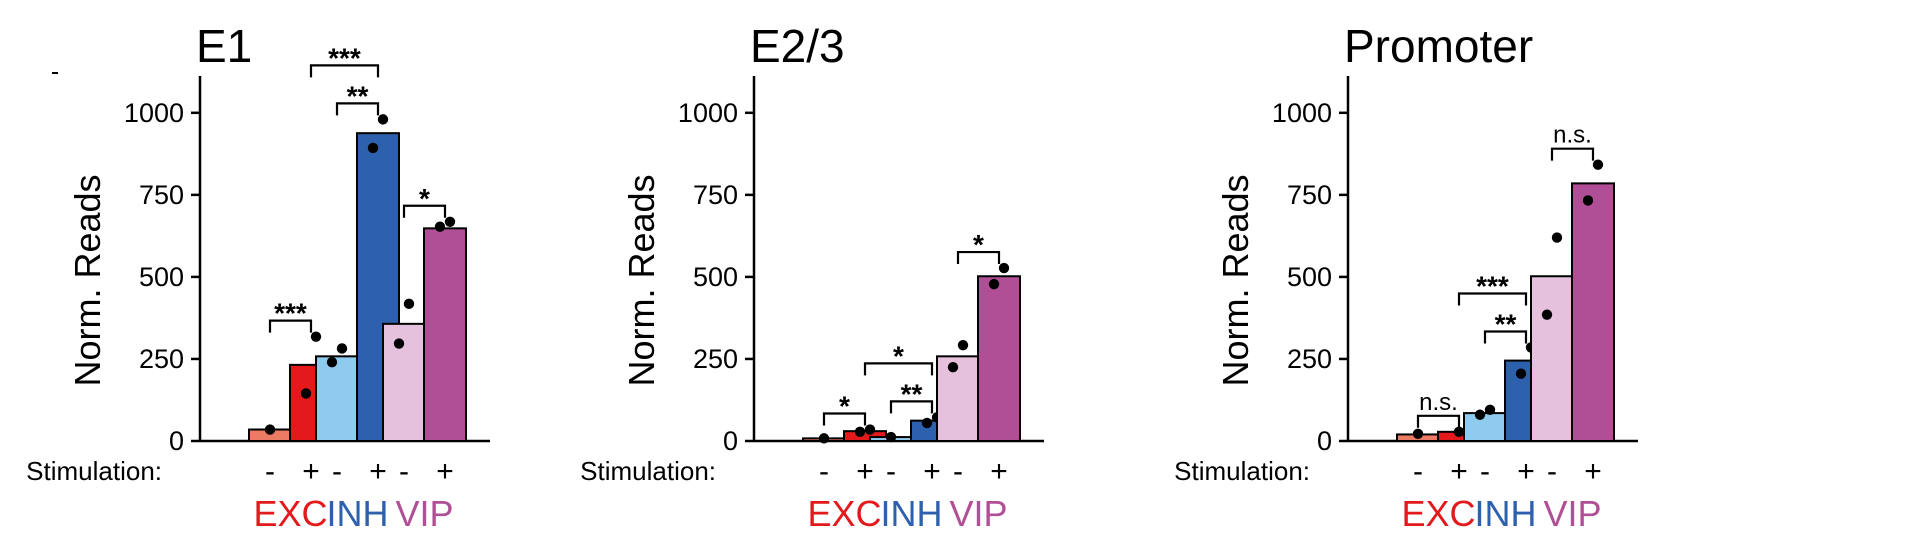 The width and height of the screenshot is (1920, 554). I want to click on significance-label: **, so click(358, 95).